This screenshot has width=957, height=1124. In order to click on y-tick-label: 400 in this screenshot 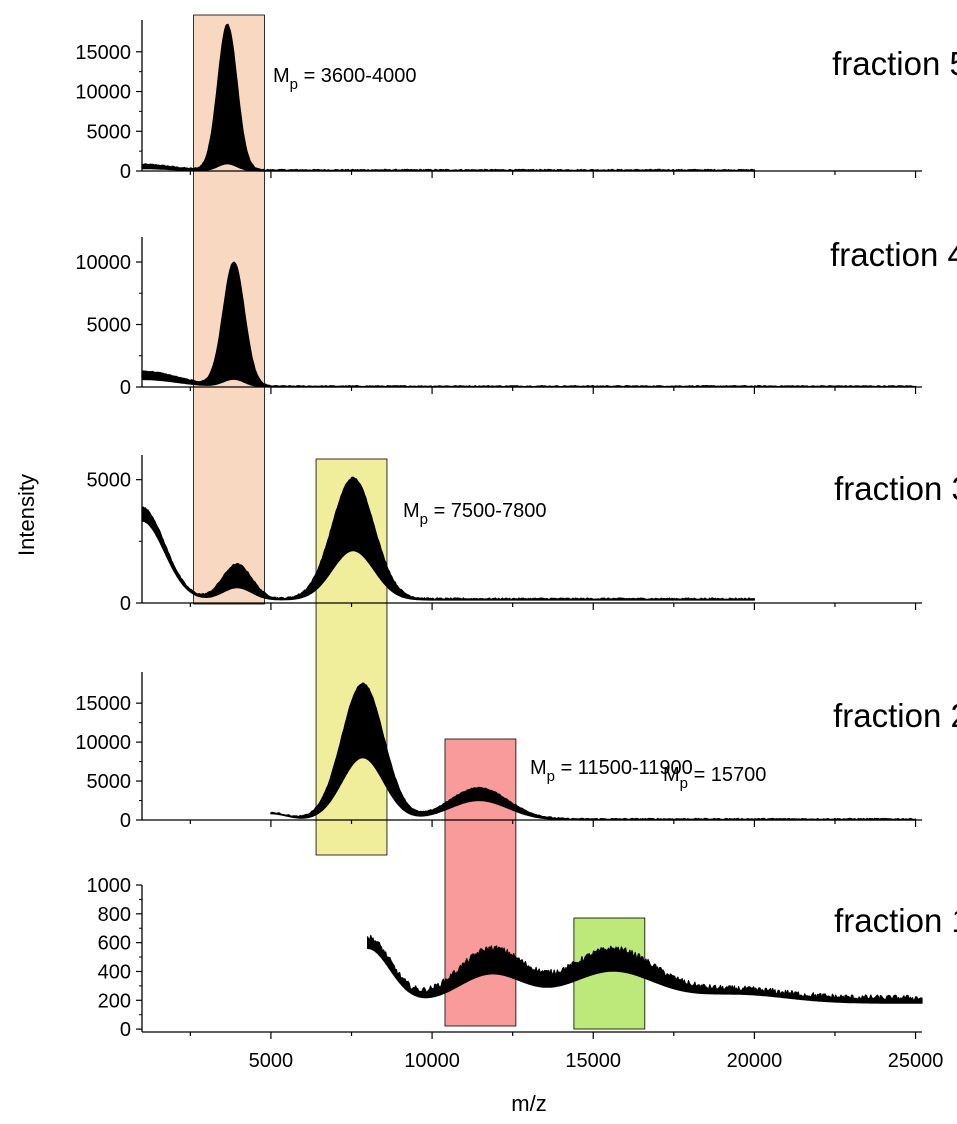, I will do `click(114, 972)`.